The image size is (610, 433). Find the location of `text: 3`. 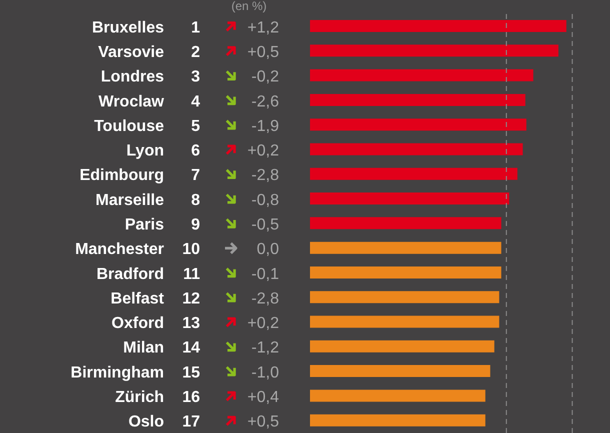

text: 3 is located at coordinates (195, 77).